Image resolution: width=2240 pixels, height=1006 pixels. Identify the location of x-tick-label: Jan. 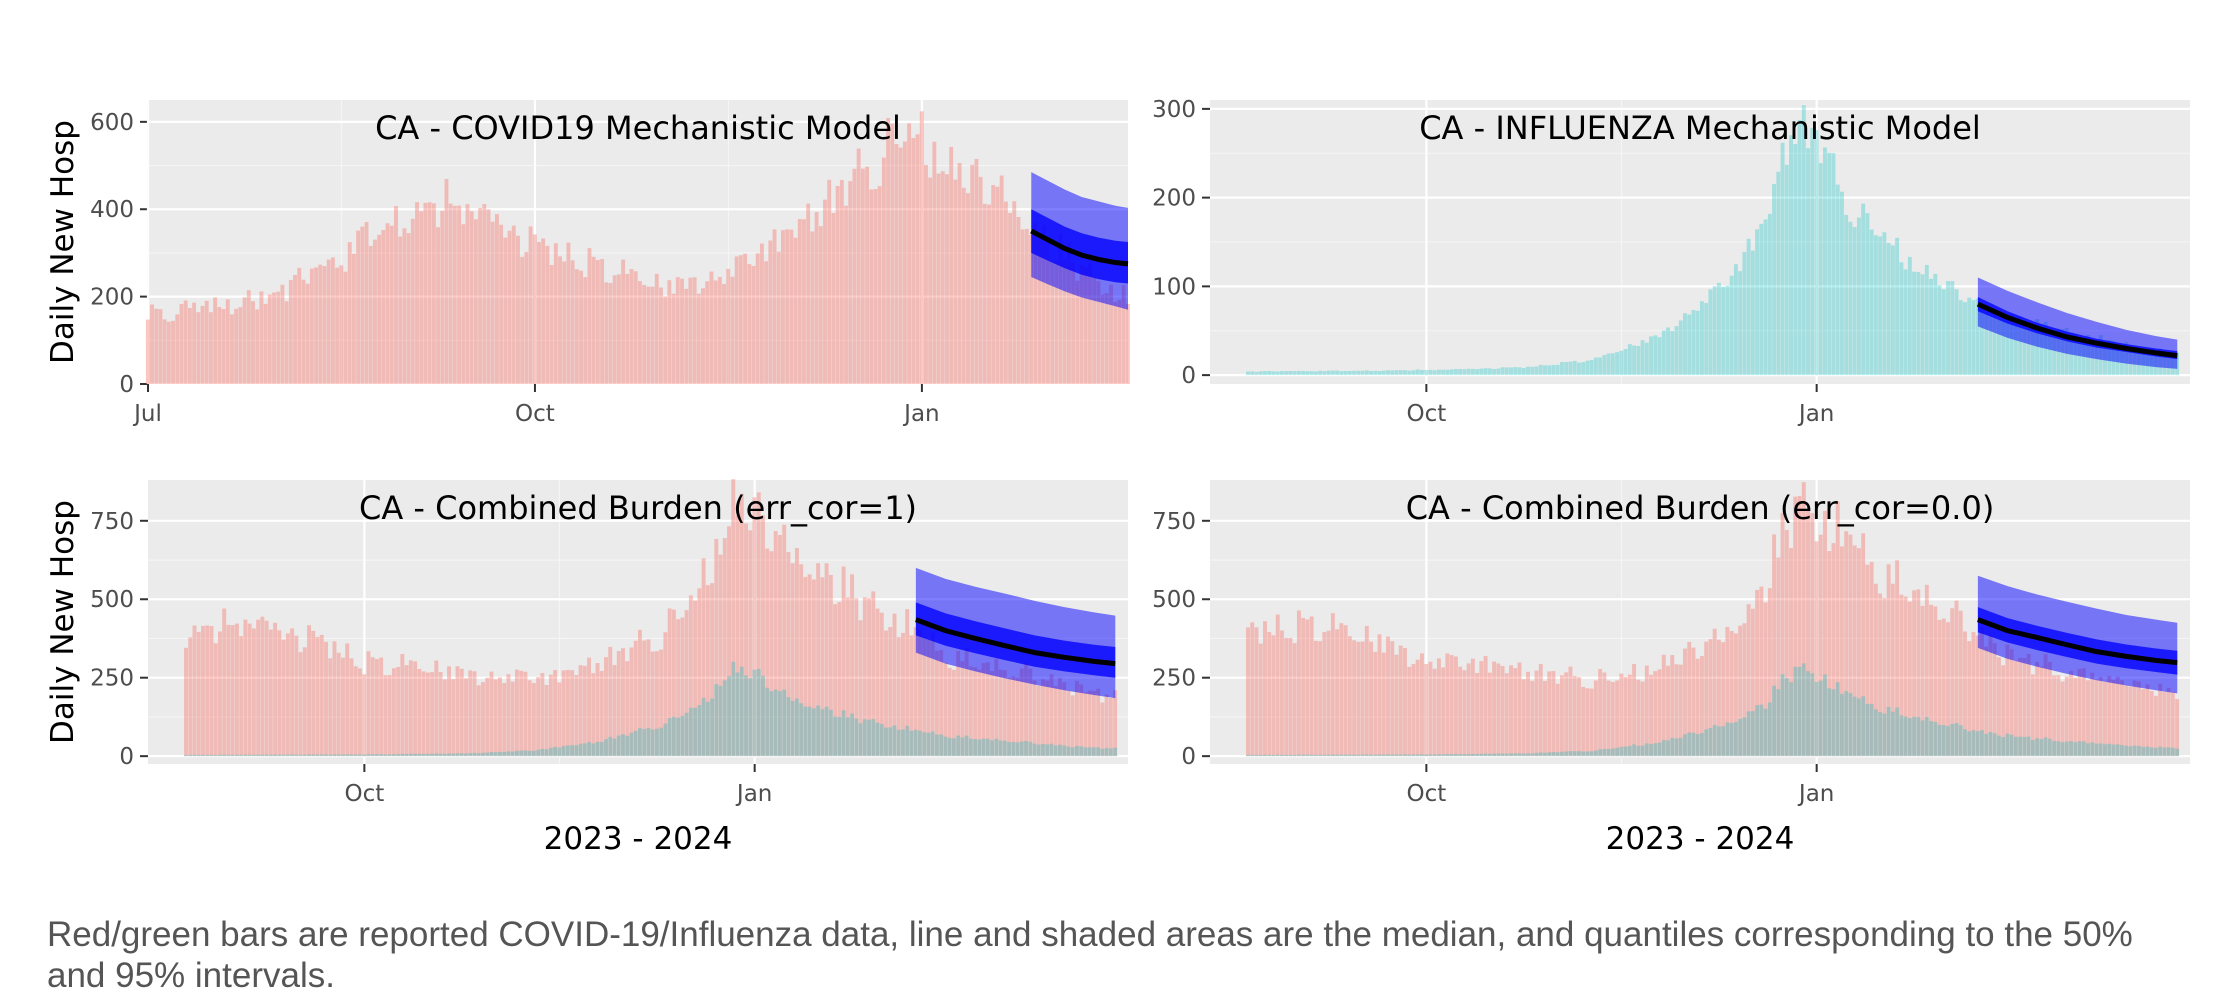
(1815, 794).